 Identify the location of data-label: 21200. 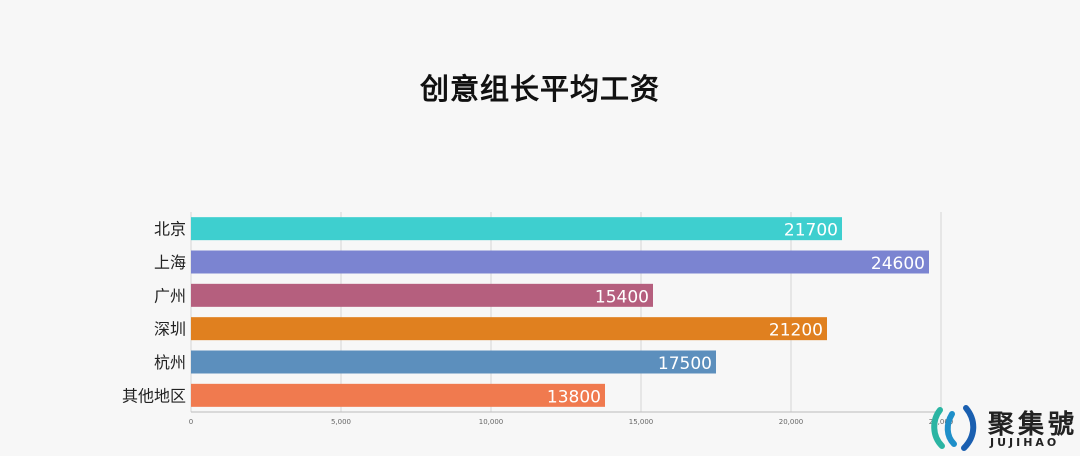
(796, 331).